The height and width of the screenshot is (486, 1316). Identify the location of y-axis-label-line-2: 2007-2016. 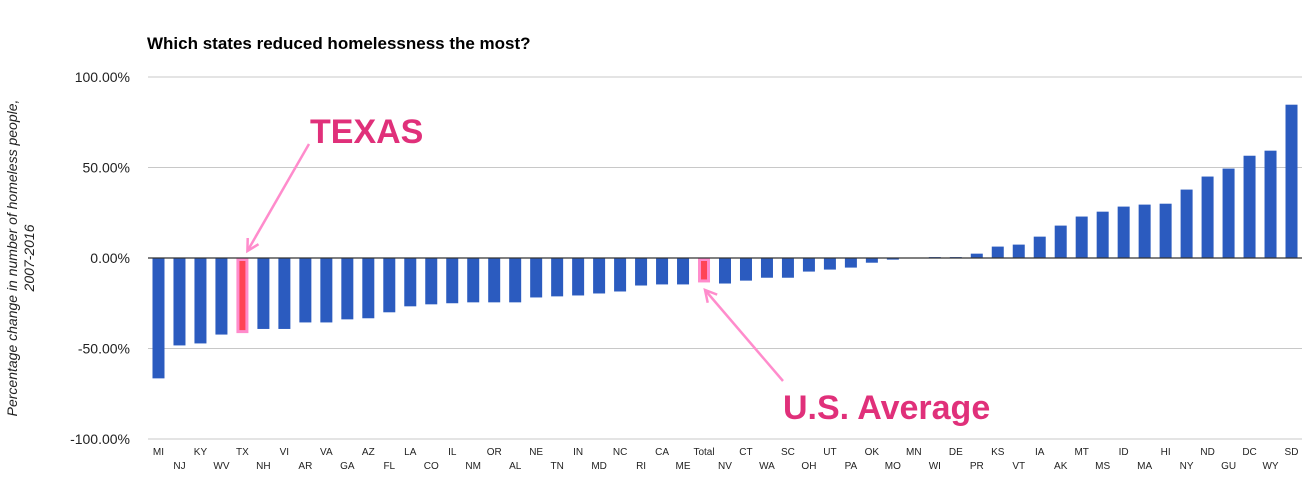
(29, 258).